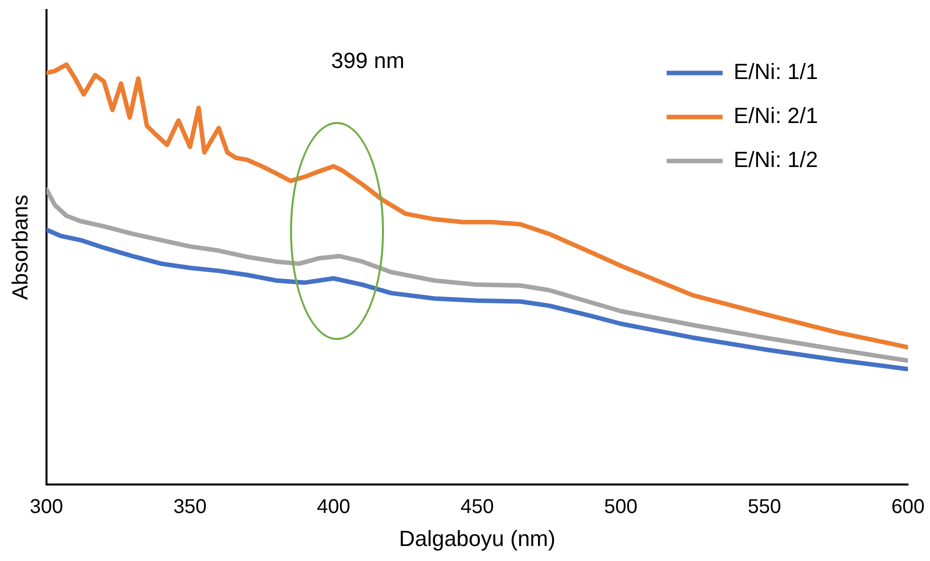 This screenshot has height=561, width=930. What do you see at coordinates (776, 115) in the screenshot?
I see `legend-label: E/Ni: 2/1` at bounding box center [776, 115].